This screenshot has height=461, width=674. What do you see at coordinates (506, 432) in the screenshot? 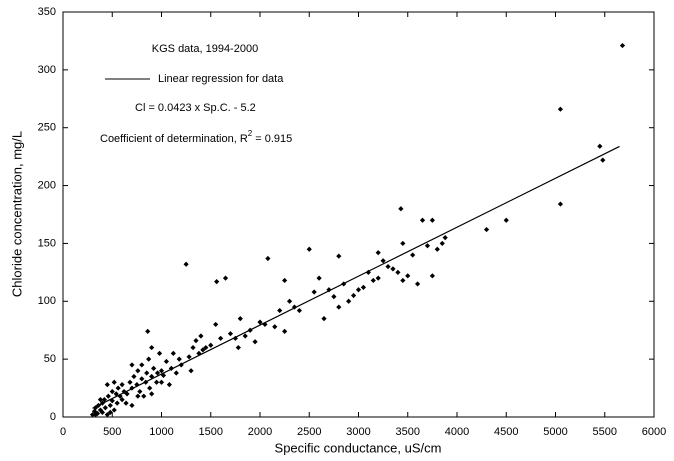
I see `x-tick-label: 4500` at bounding box center [506, 432].